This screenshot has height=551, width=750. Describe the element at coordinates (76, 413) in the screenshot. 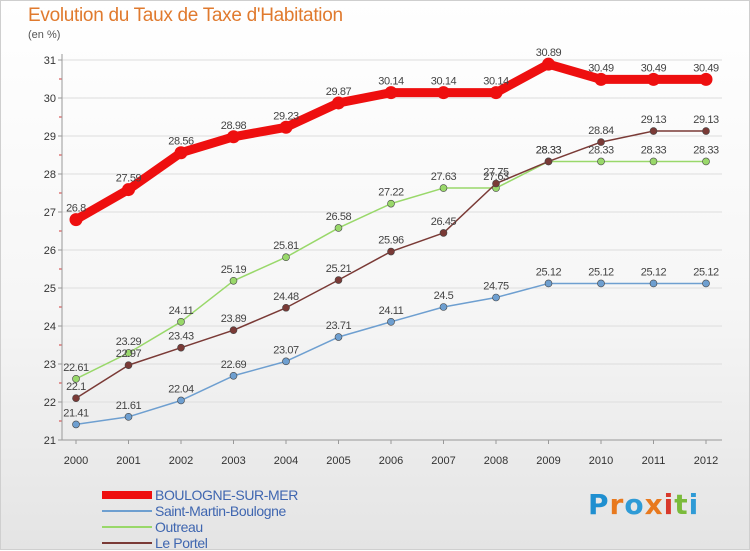

I see `data-label: 21.41` at that location.